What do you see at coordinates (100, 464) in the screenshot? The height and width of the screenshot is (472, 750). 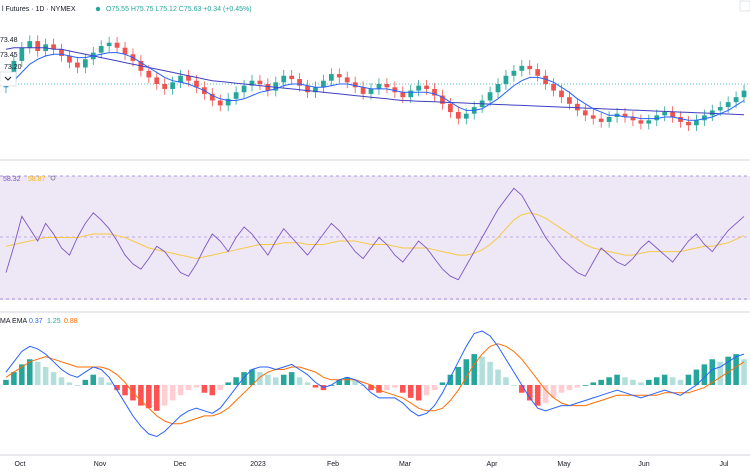 I see `time-axis-tick-label: Nov` at bounding box center [100, 464].